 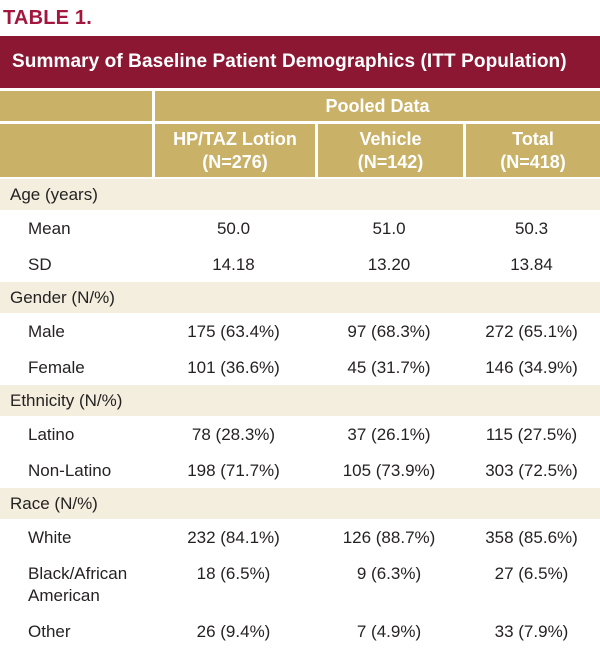 What do you see at coordinates (531, 434) in the screenshot?
I see `cell-total: 115 (27.5%)` at bounding box center [531, 434].